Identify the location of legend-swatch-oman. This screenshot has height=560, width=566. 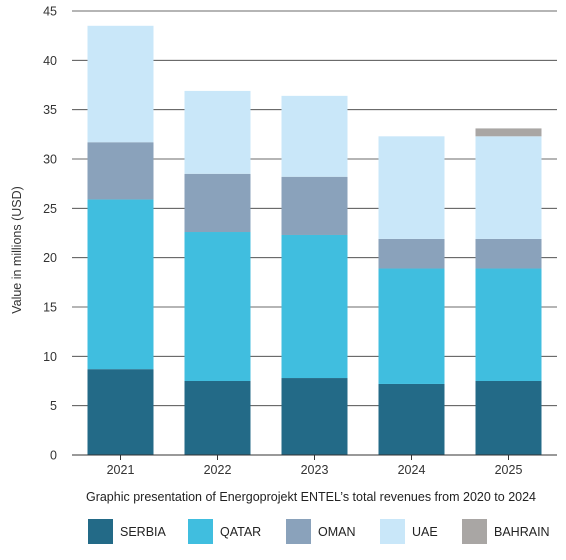
(298, 531).